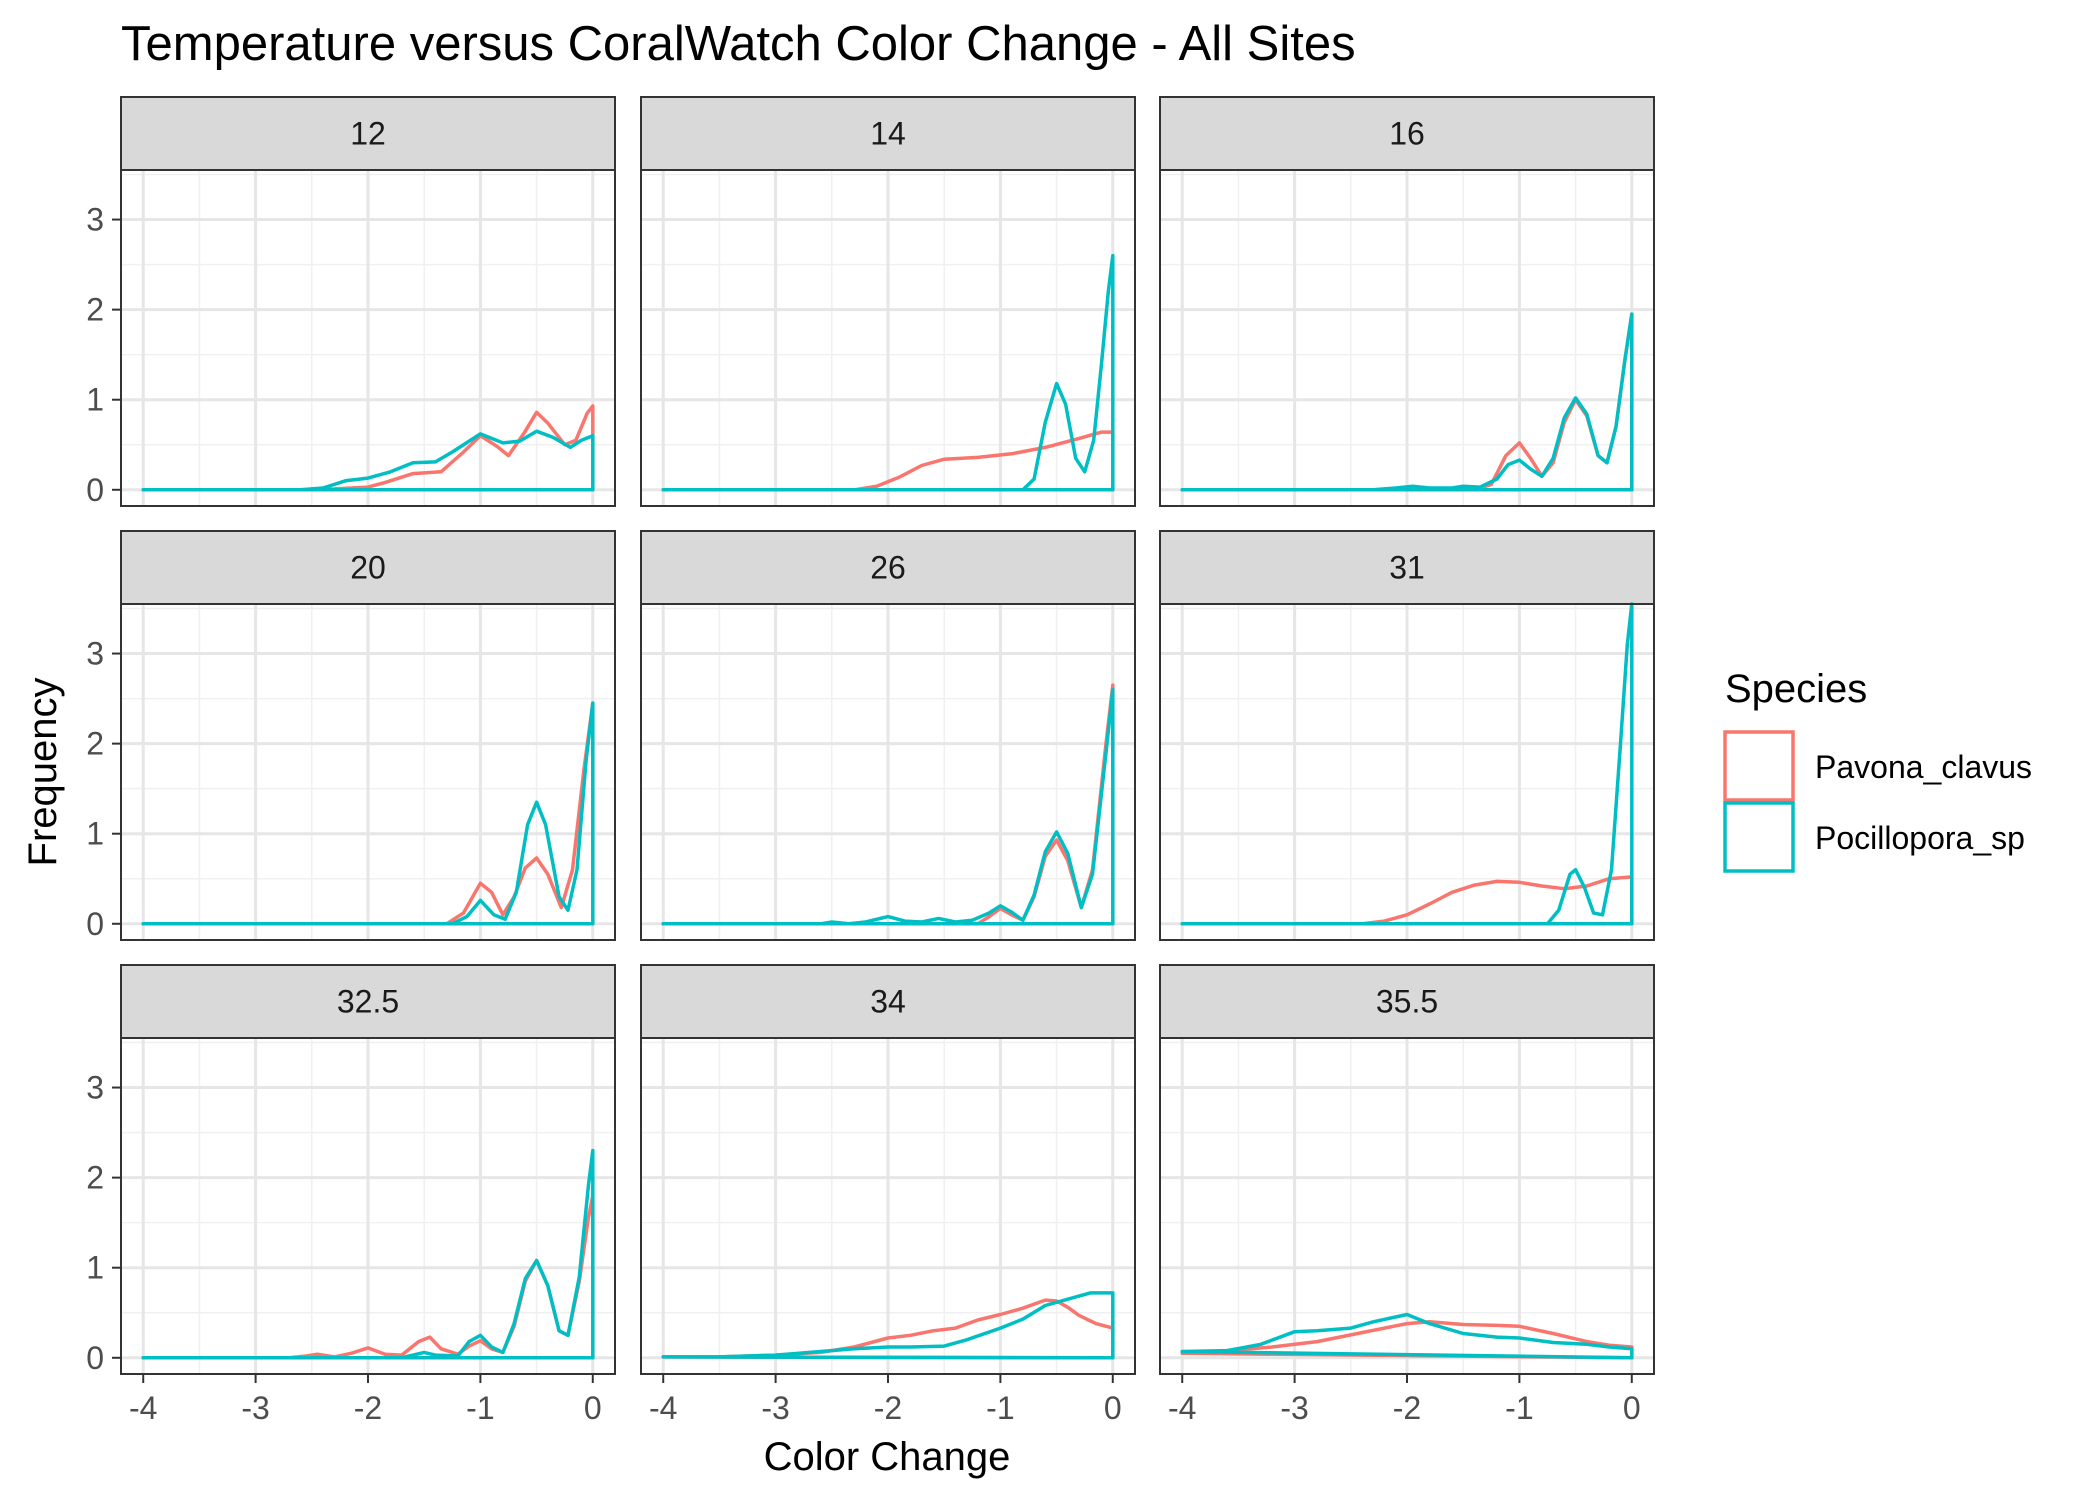 The height and width of the screenshot is (1500, 2100). What do you see at coordinates (1759, 837) in the screenshot?
I see `legend-key-pocillopora-sp` at bounding box center [1759, 837].